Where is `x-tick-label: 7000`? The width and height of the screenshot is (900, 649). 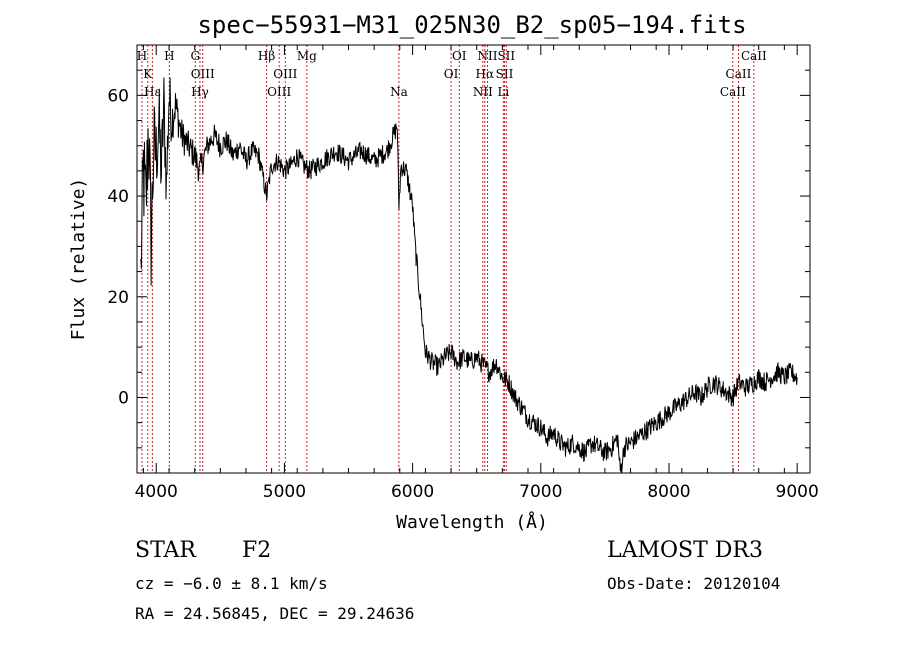
x-tick-label: 7000 is located at coordinates (540, 492).